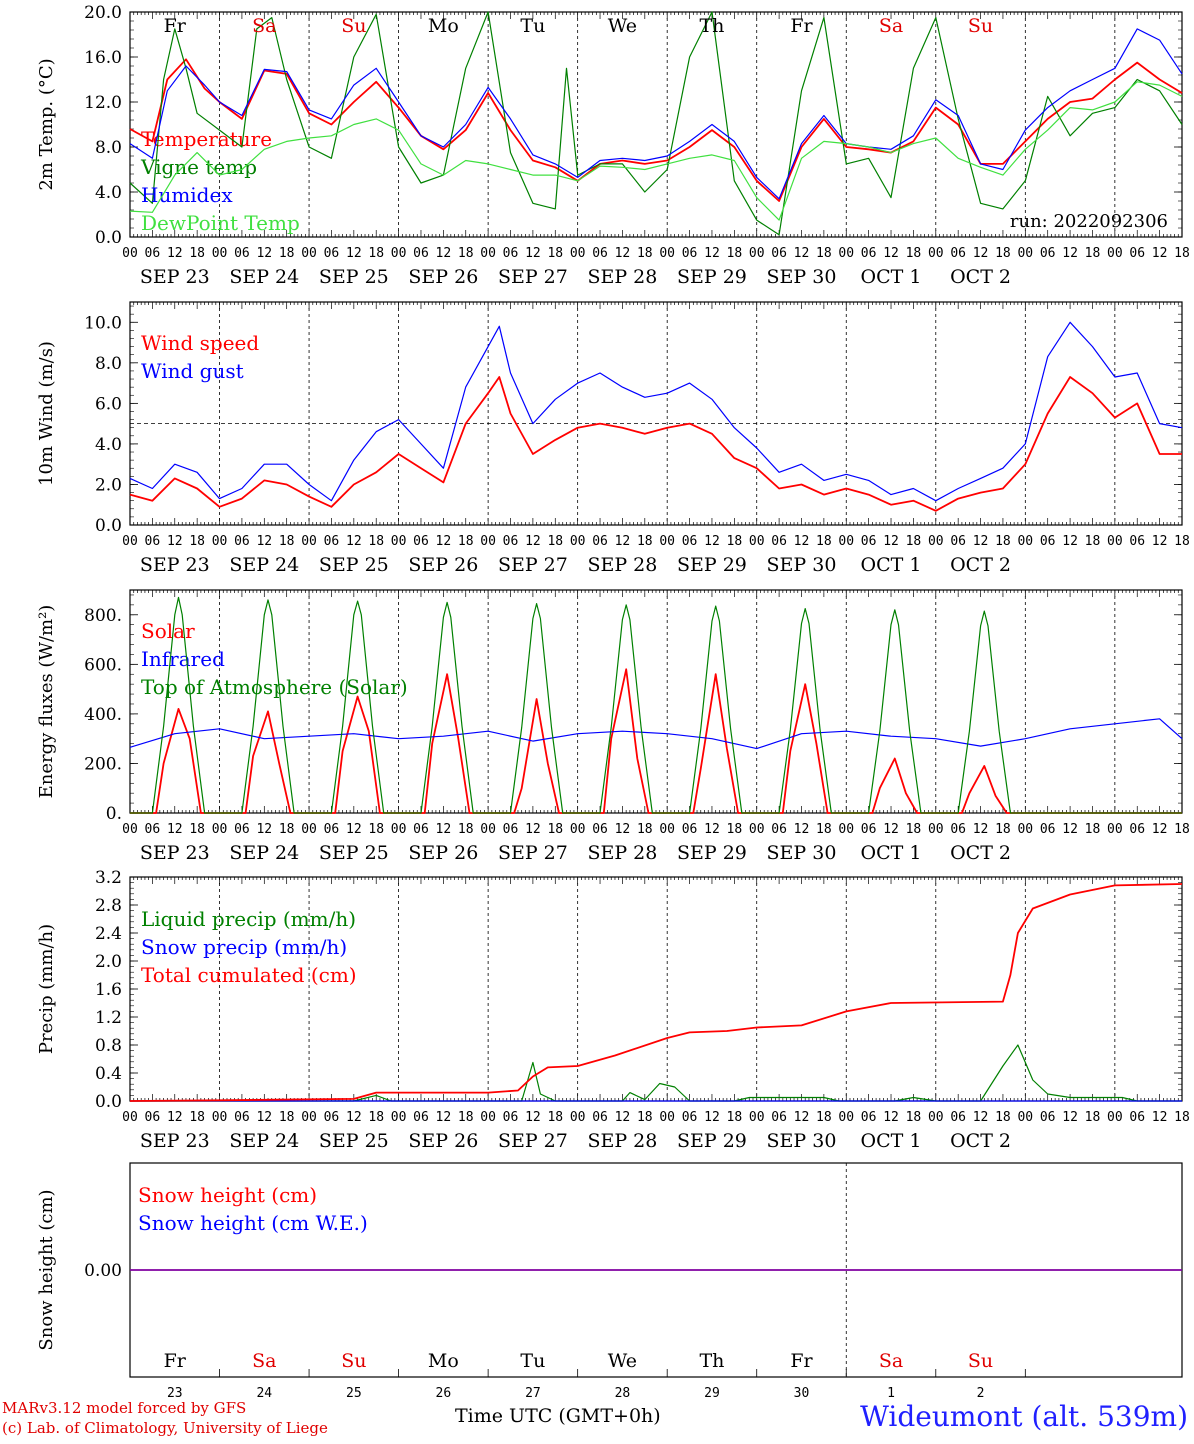 The image size is (1194, 1444). Describe the element at coordinates (354, 277) in the screenshot. I see `date-label: SEP 25` at that location.